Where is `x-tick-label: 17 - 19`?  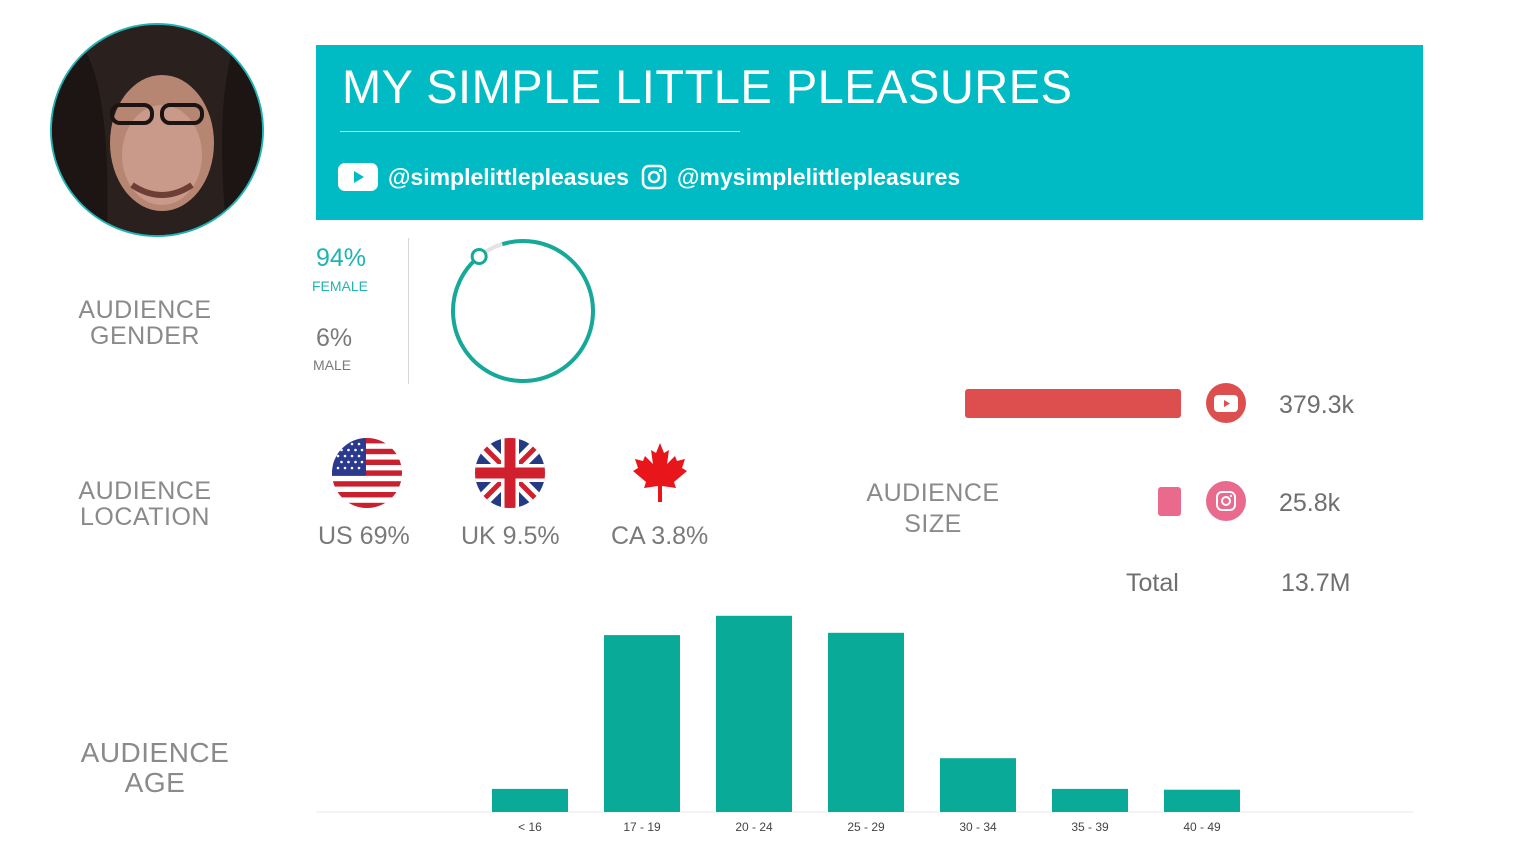 x-tick-label: 17 - 19 is located at coordinates (642, 827).